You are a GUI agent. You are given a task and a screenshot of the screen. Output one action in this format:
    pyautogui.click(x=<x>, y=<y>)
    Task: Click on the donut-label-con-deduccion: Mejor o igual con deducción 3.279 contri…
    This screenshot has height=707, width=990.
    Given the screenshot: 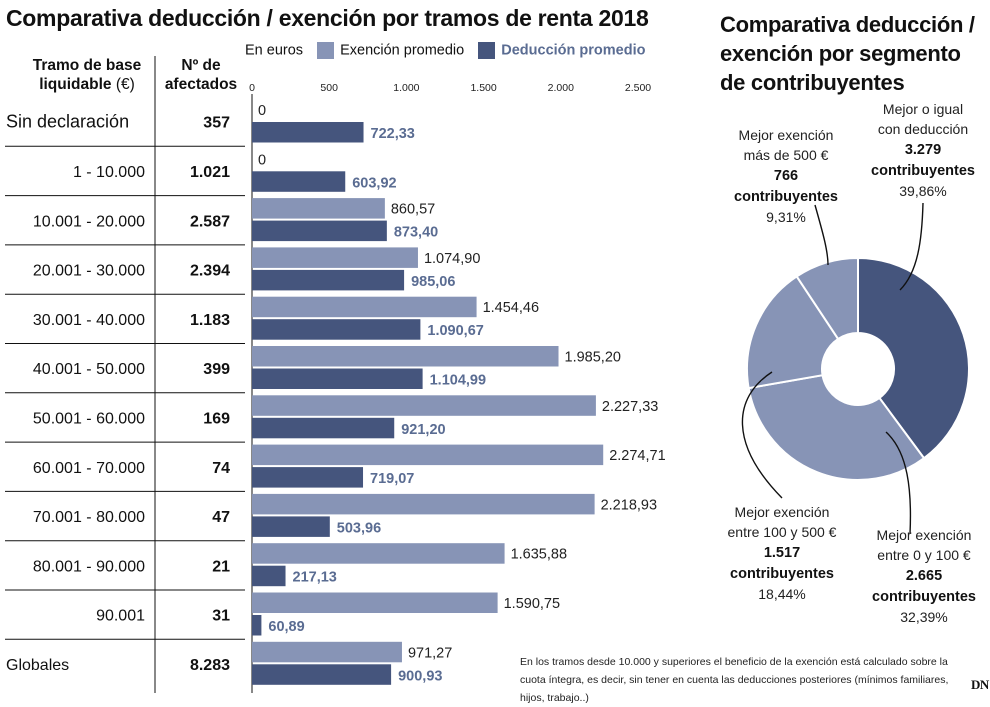 What is the action you would take?
    pyautogui.click(x=923, y=150)
    